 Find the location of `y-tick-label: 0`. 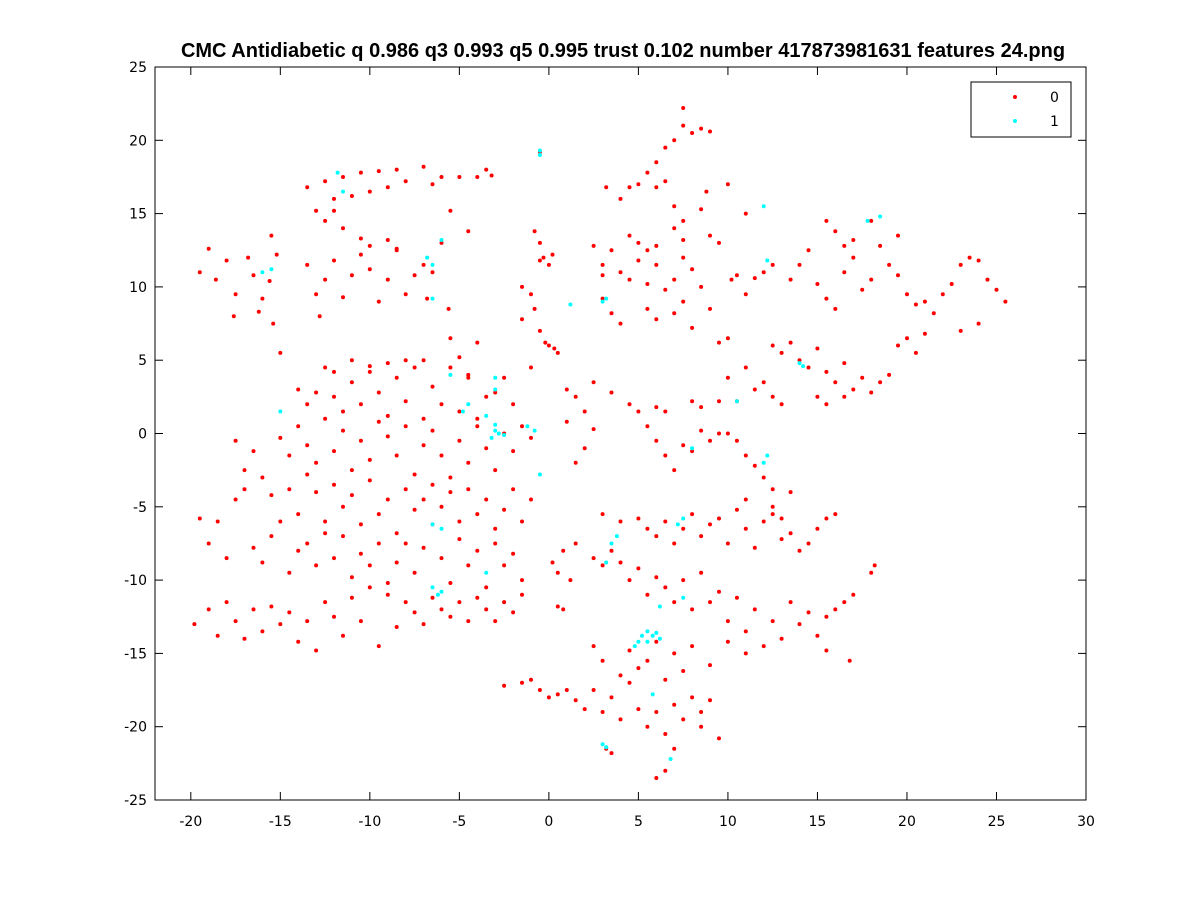

y-tick-label: 0 is located at coordinates (142, 435).